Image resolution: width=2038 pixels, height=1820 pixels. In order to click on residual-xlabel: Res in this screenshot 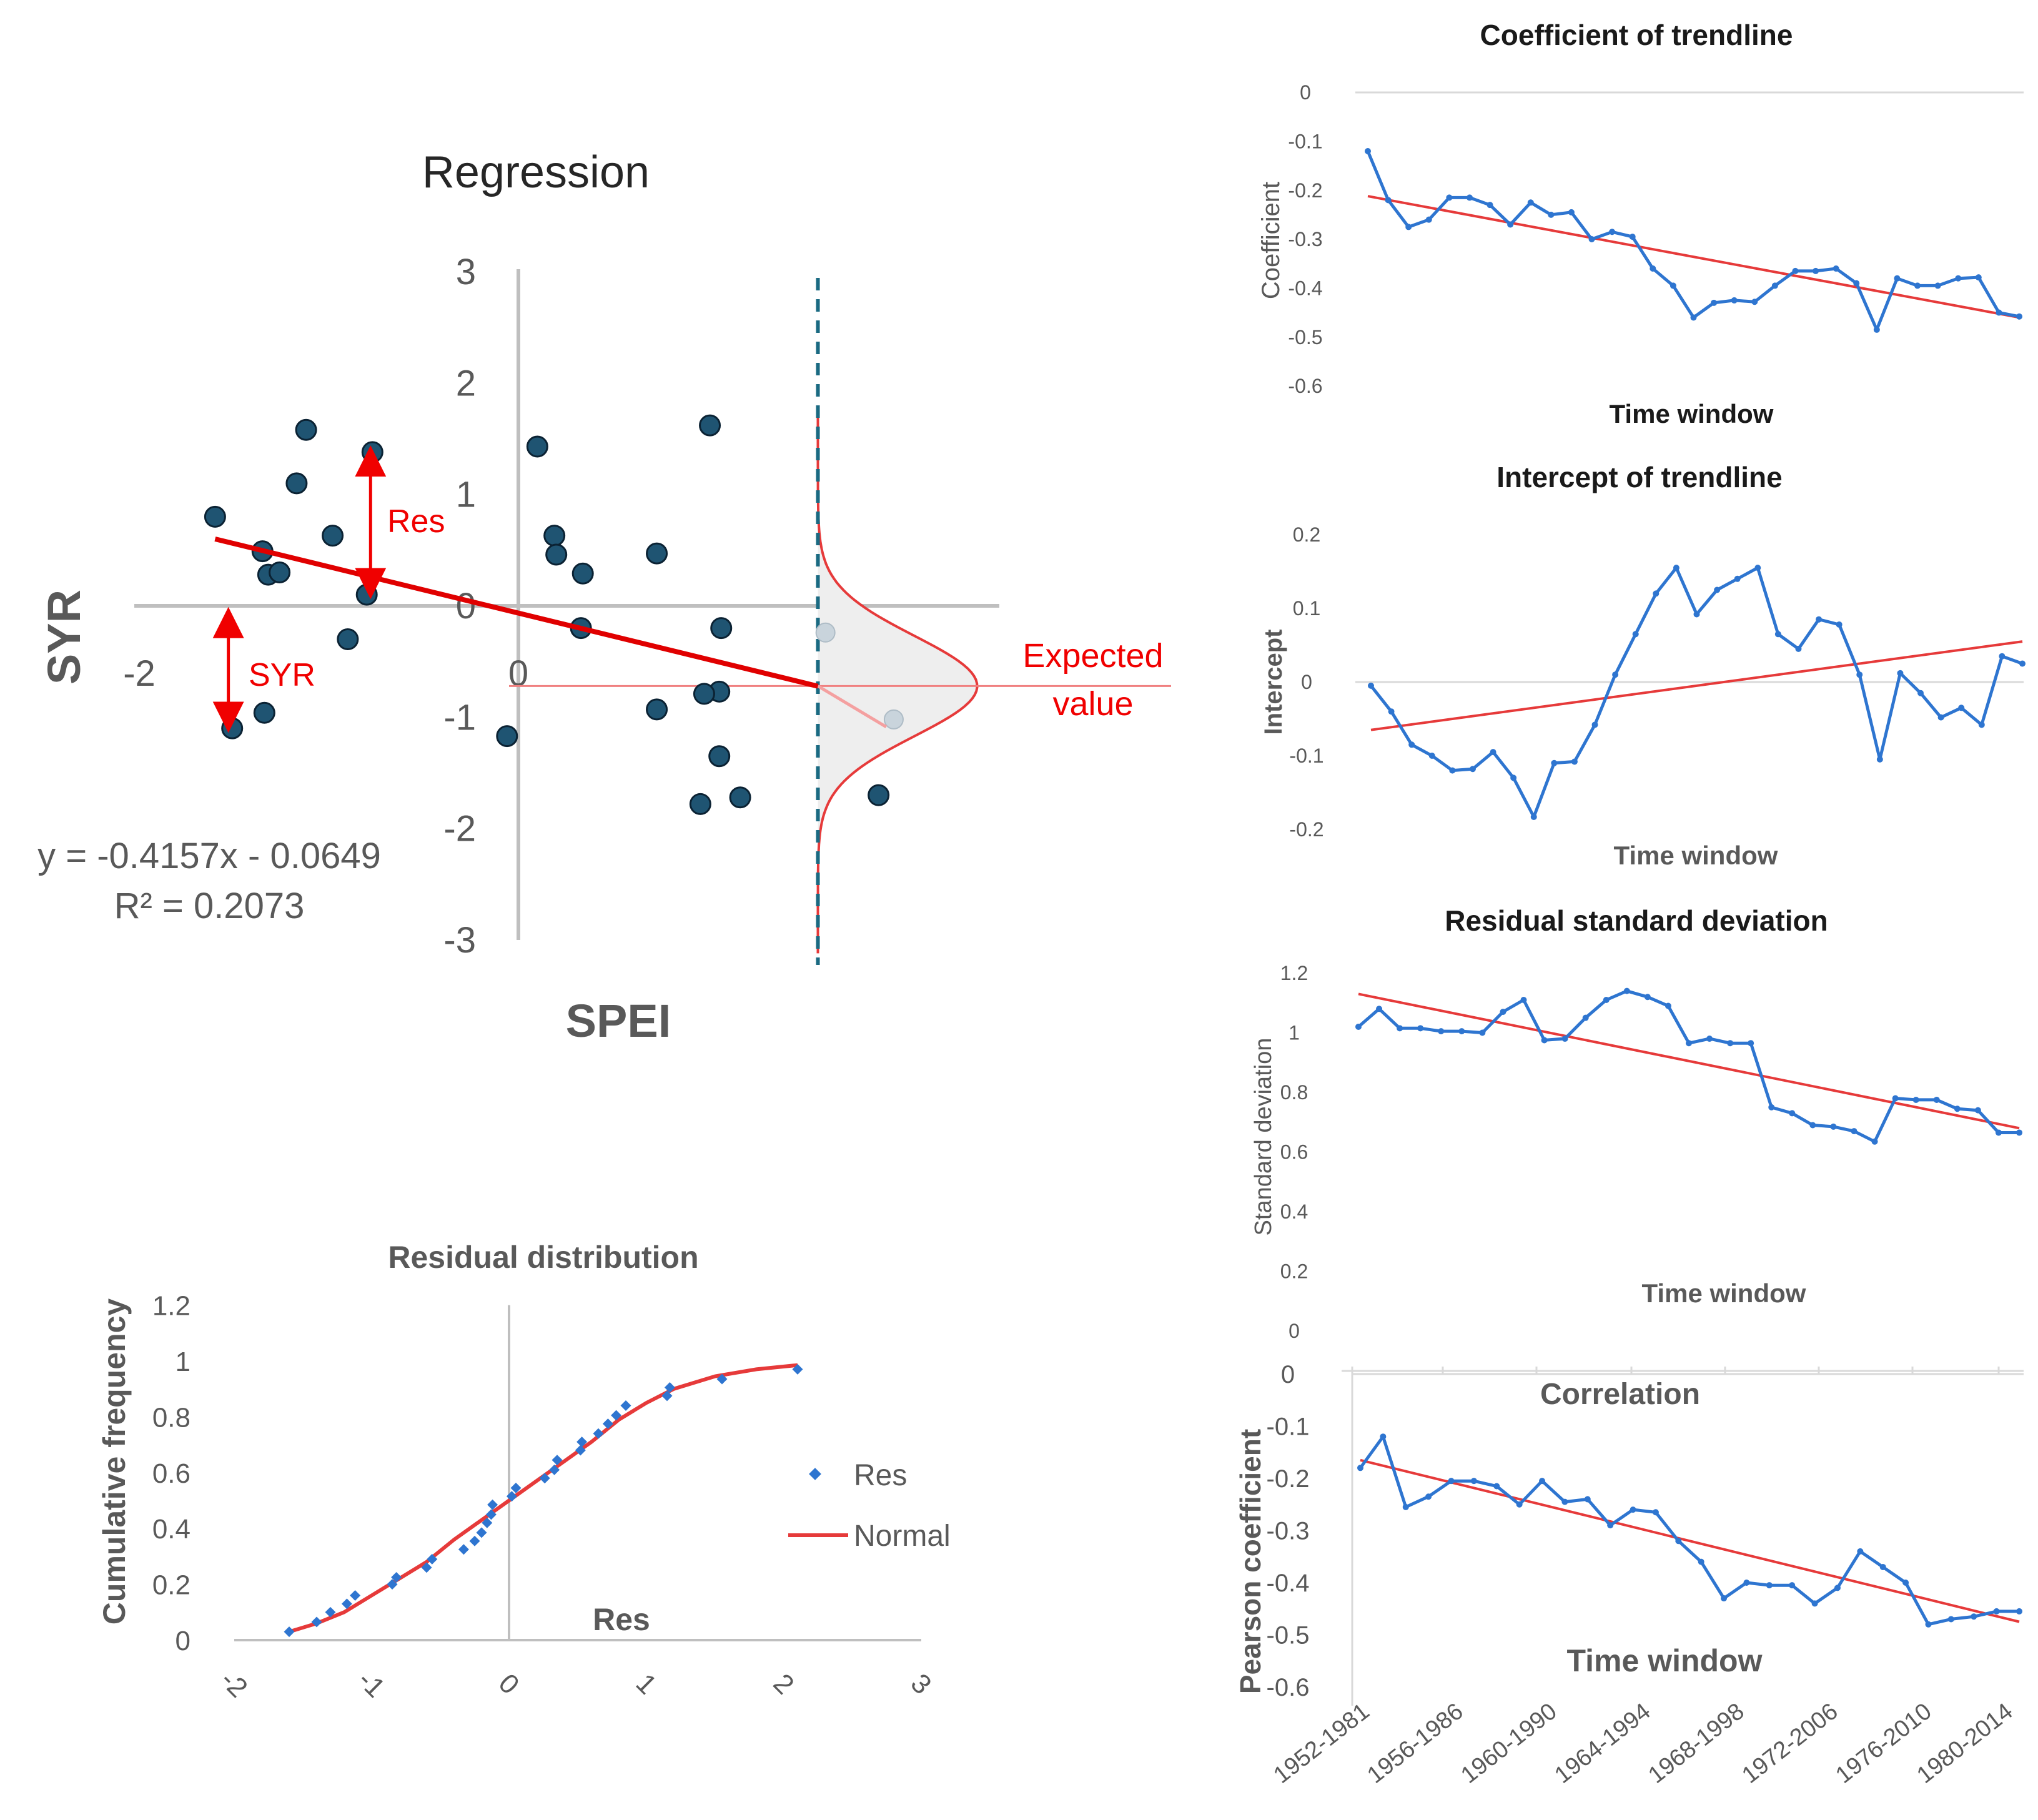, I will do `click(621, 1620)`.